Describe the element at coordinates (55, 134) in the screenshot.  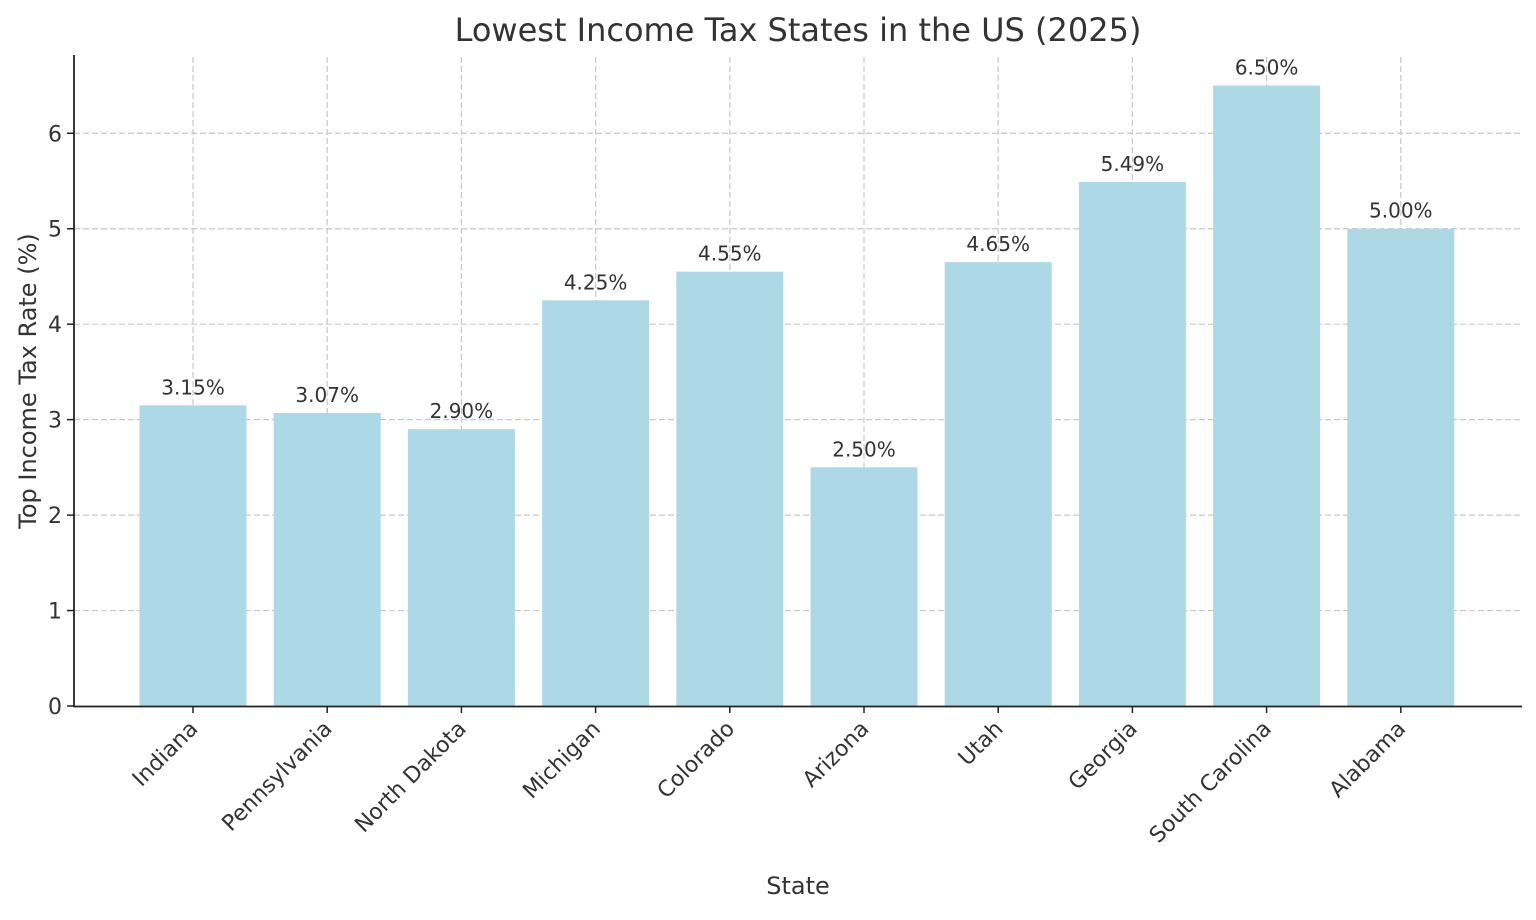
I see `y-tick-label: 6` at that location.